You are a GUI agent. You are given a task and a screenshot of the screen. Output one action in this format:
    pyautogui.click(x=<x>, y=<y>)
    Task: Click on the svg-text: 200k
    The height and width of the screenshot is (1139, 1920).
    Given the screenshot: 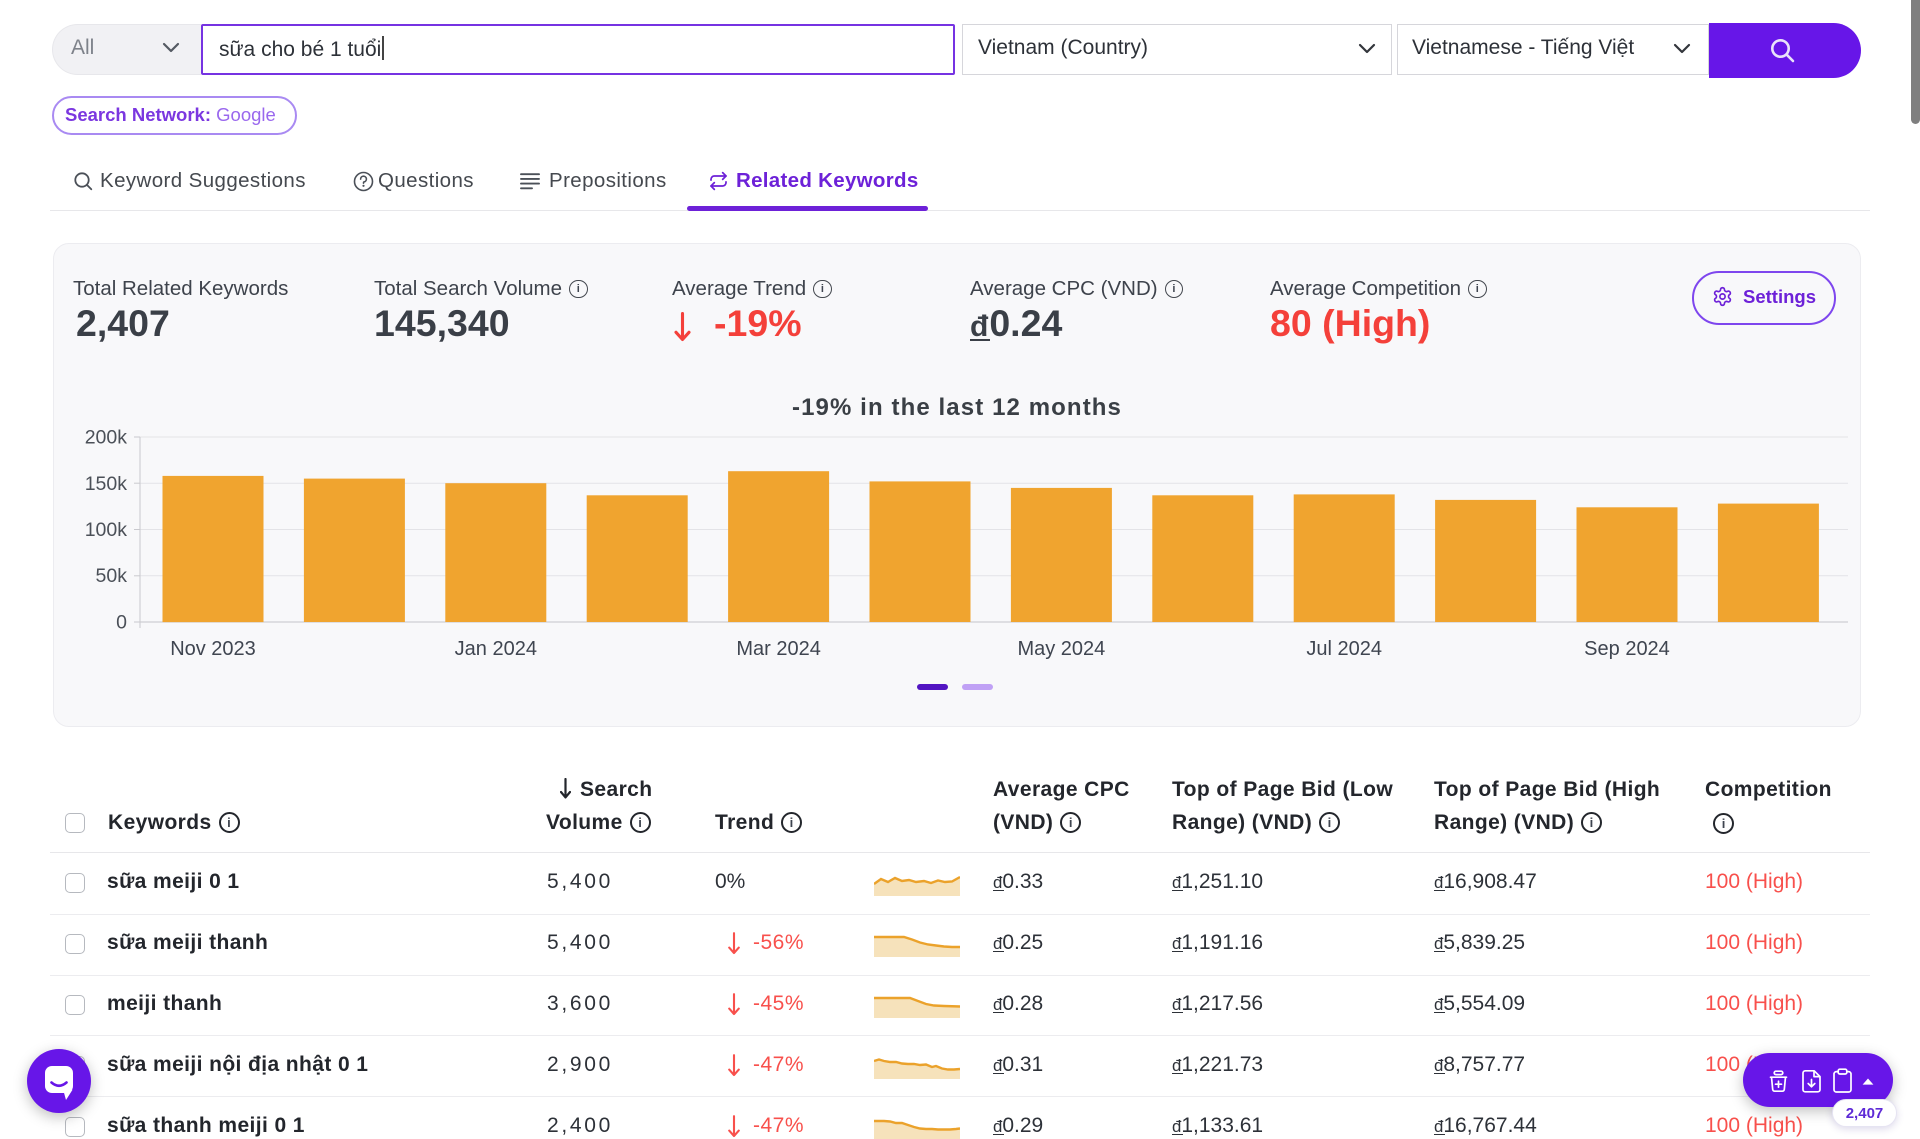 What is the action you would take?
    pyautogui.click(x=106, y=438)
    